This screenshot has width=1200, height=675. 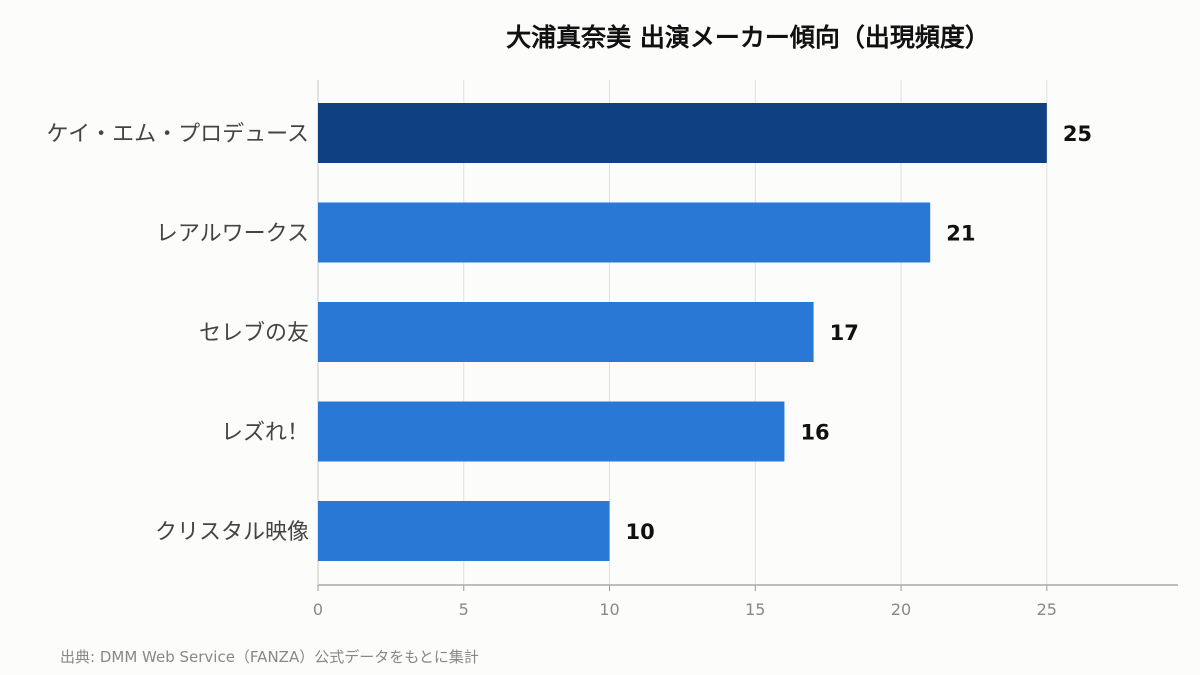 What do you see at coordinates (254, 333) in the screenshot?
I see `category-label: セレブの友` at bounding box center [254, 333].